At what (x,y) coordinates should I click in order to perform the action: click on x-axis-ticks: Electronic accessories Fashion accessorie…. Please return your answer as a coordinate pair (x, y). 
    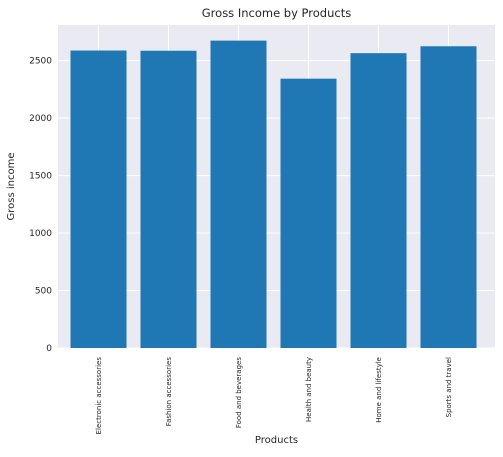
    Looking at the image, I should click on (274, 396).